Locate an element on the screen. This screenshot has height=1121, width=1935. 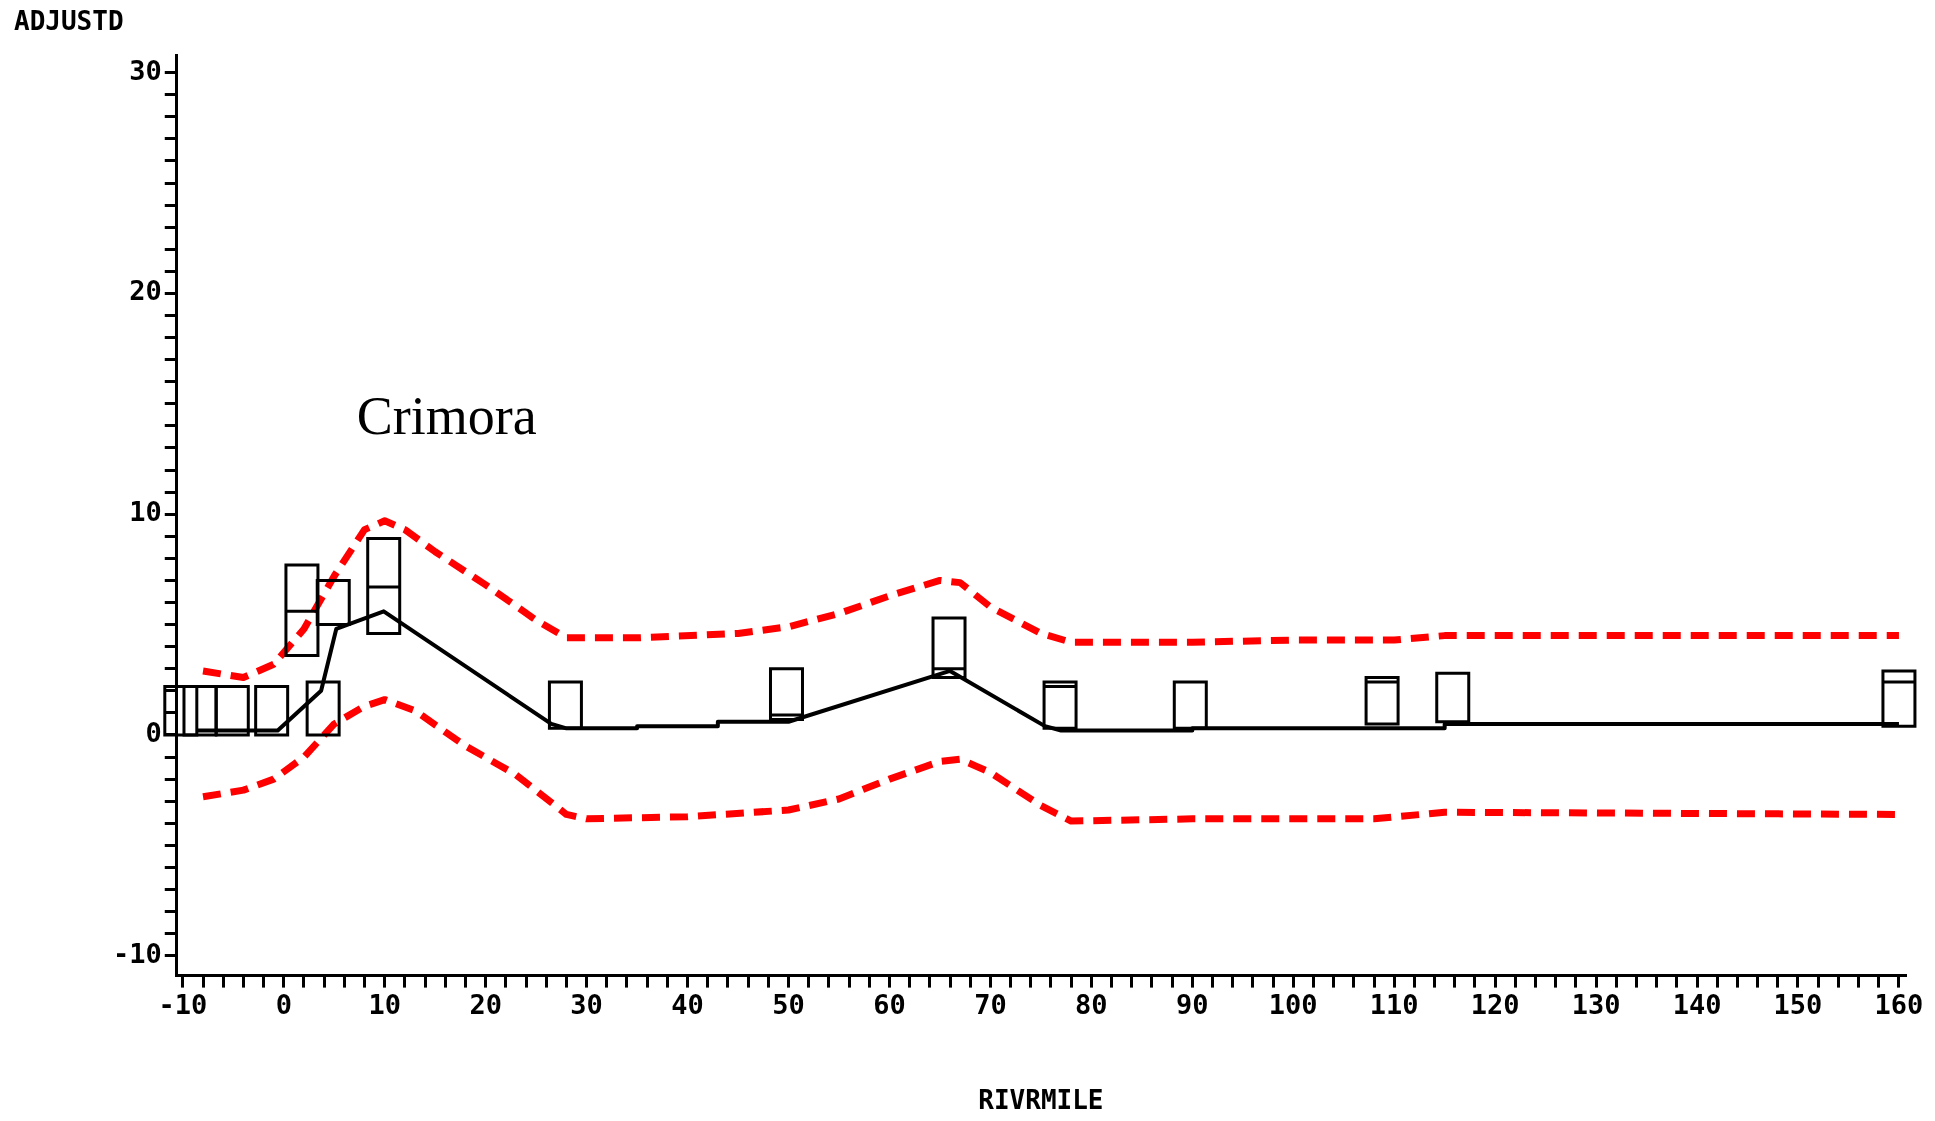
x-tick-label: 80 is located at coordinates (1091, 1004).